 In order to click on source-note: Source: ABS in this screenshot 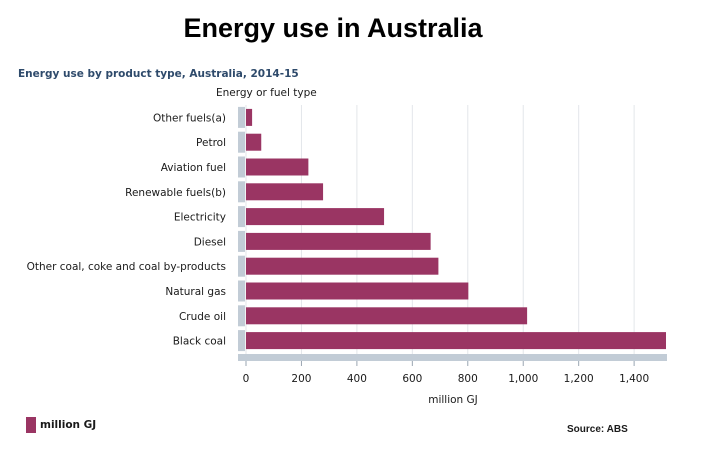, I will do `click(597, 429)`.